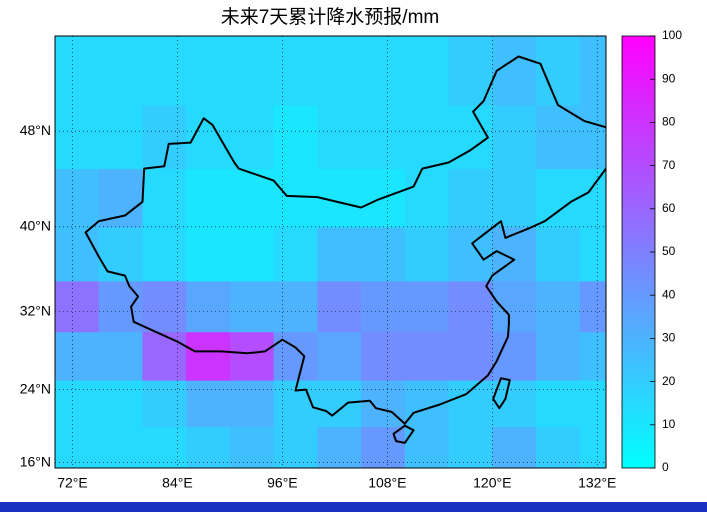  Describe the element at coordinates (669, 165) in the screenshot. I see `colorbar-tick-label: 70` at that location.